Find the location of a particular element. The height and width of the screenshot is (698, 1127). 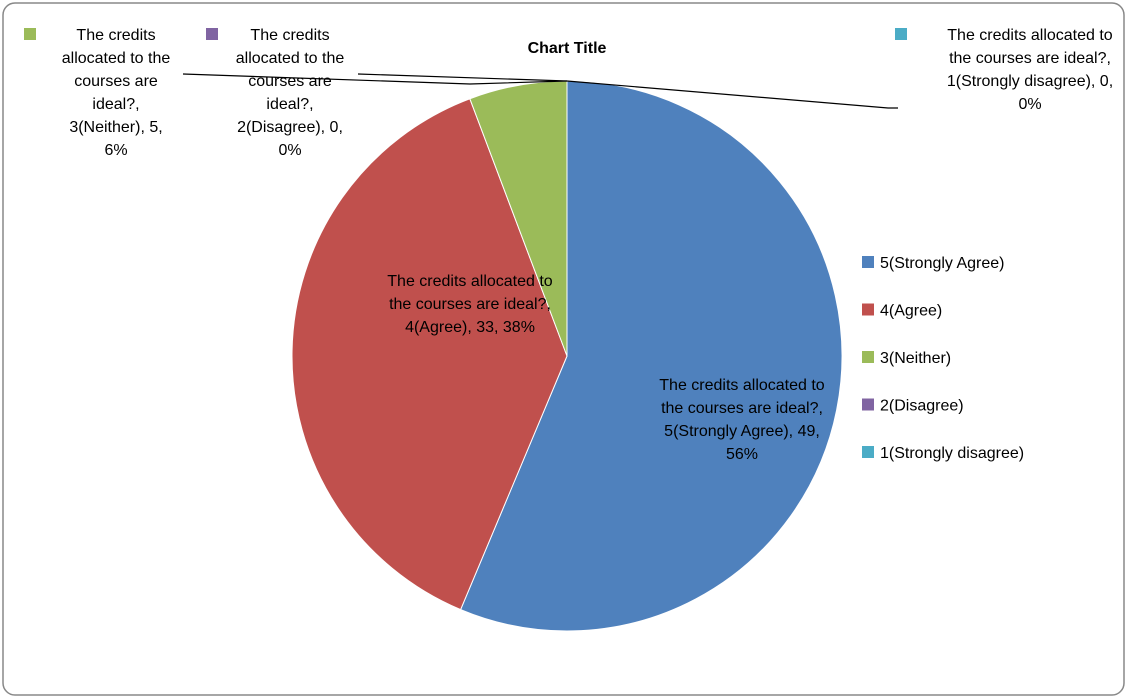

legend-label: 5(Strongly Agree) is located at coordinates (942, 263).